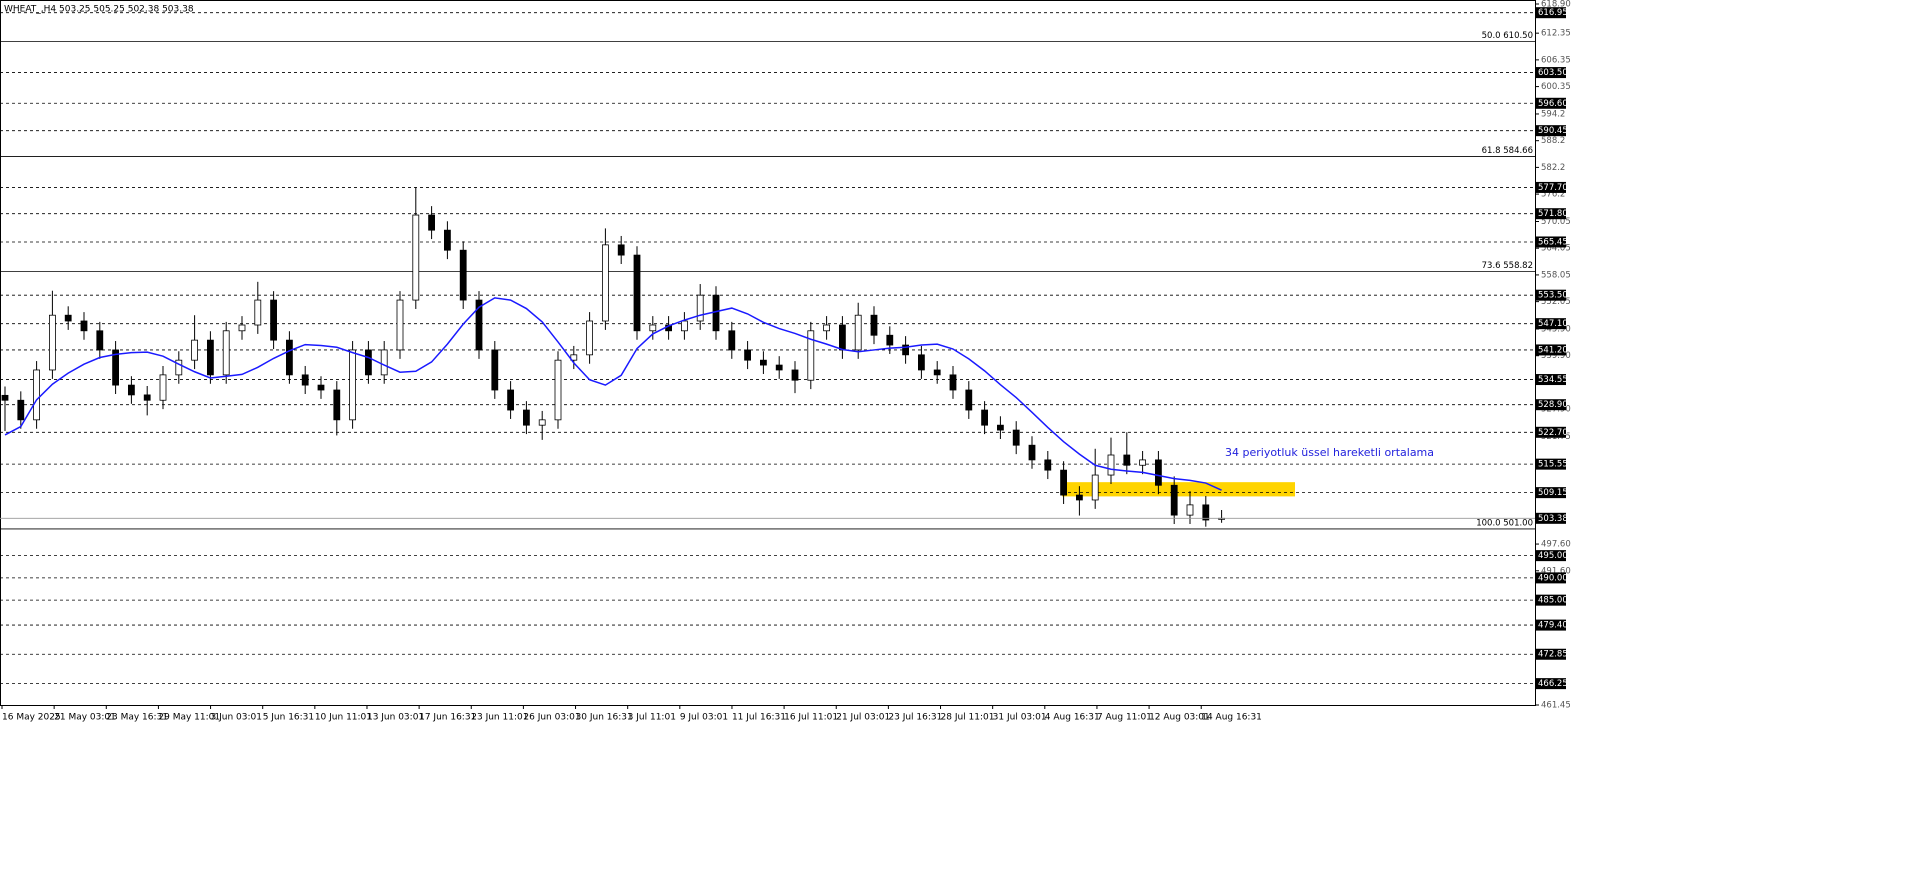 This screenshot has width=1916, height=888. I want to click on level-label: 596.60, so click(1553, 104).